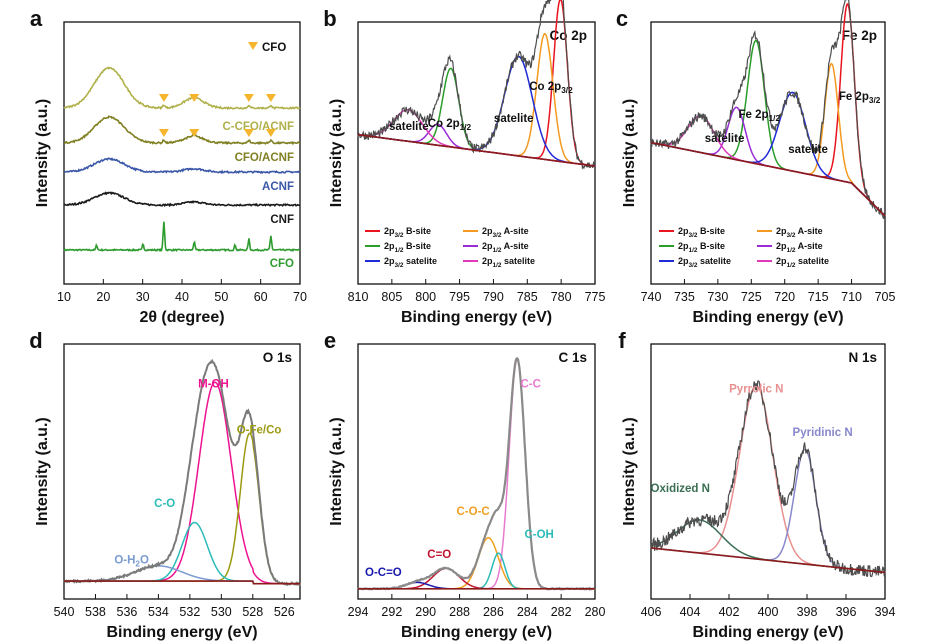 The image size is (939, 644). Describe the element at coordinates (425, 297) in the screenshot. I see `x-tick-label: 800` at that location.